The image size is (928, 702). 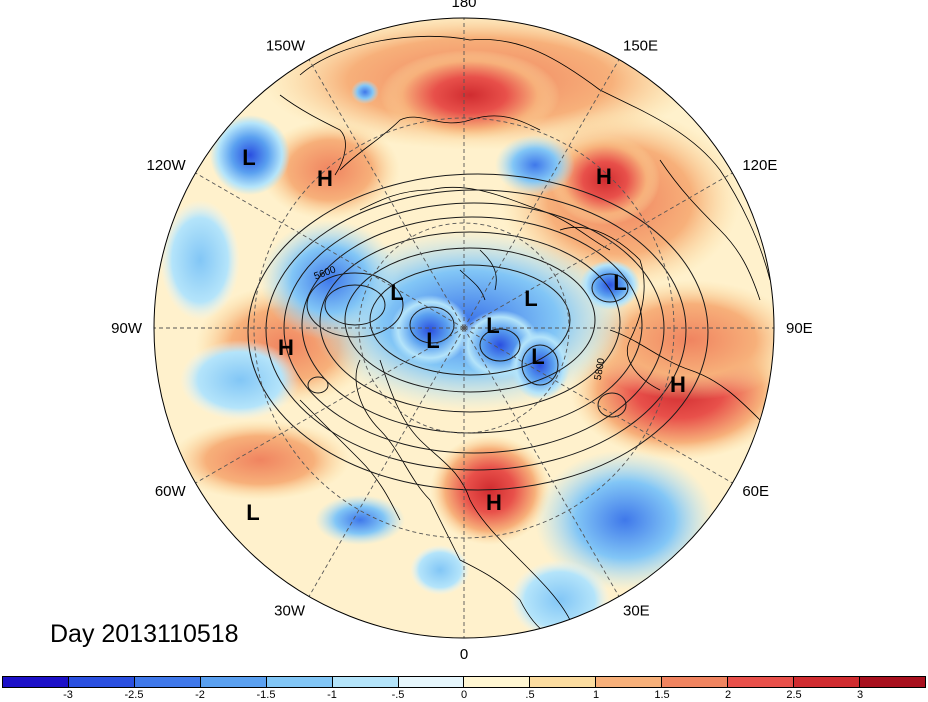 I want to click on colorbar-tick-label: -3, so click(x=68, y=695).